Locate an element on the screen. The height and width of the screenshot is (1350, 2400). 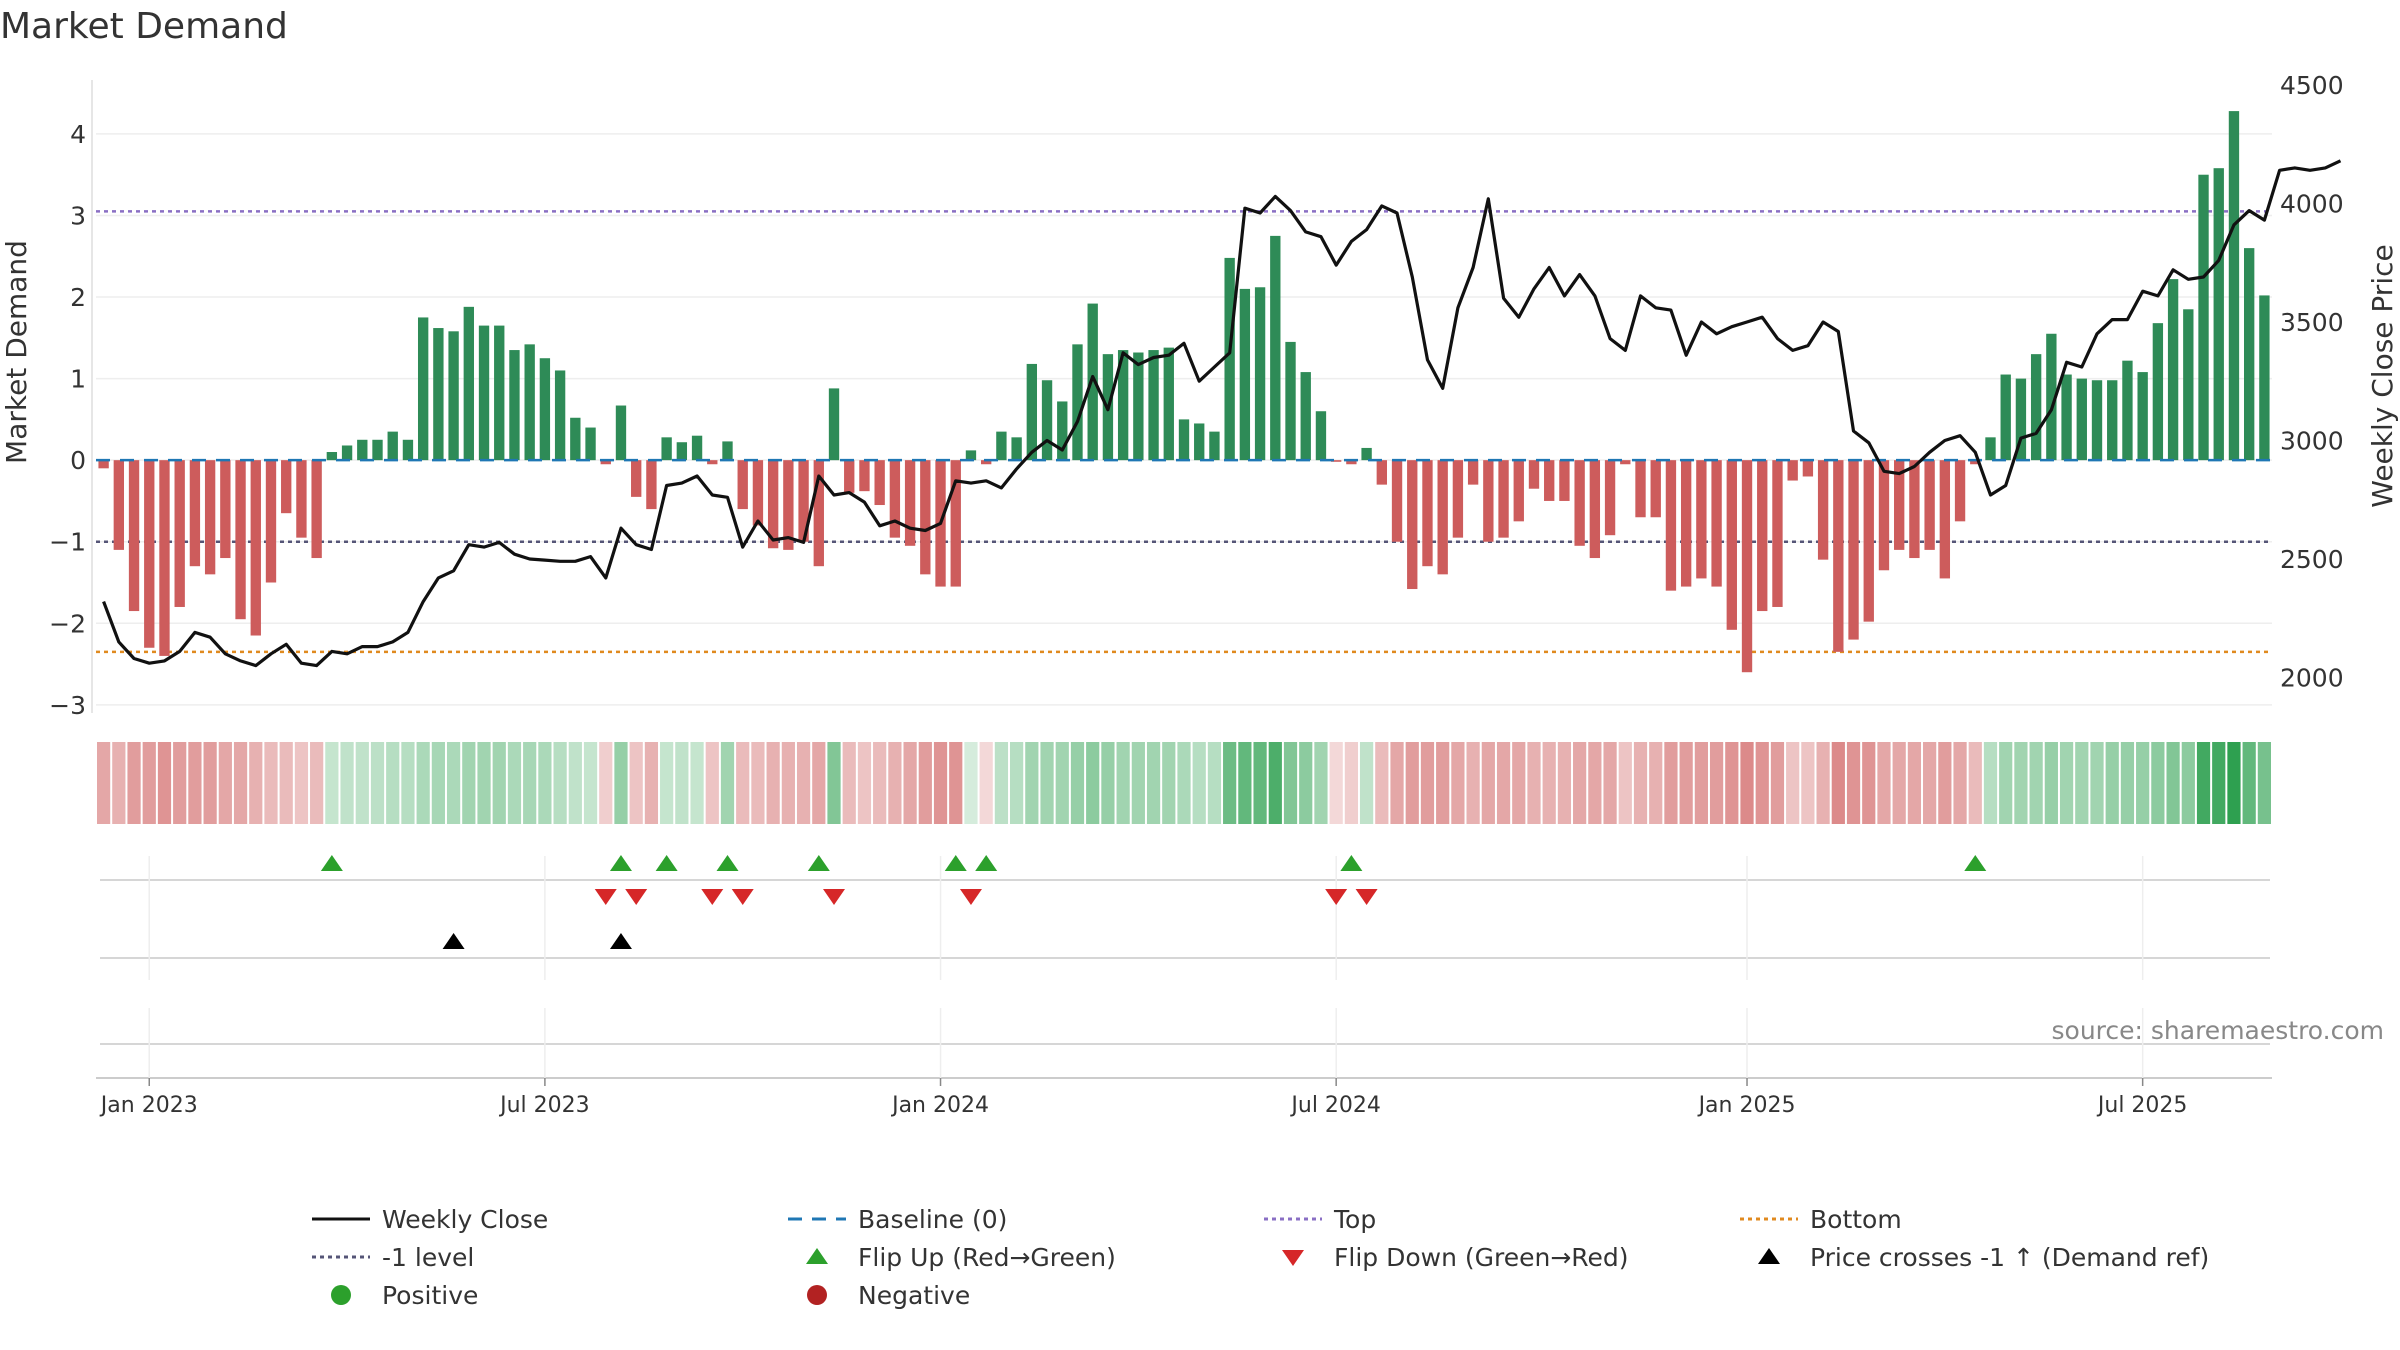
price-cross-marker is located at coordinates (620, 941).